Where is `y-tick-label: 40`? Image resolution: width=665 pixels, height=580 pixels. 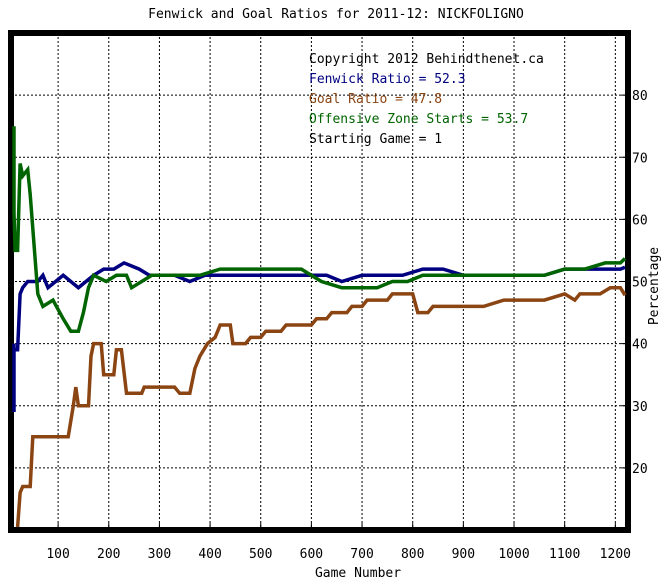 y-tick-label: 40 is located at coordinates (640, 345).